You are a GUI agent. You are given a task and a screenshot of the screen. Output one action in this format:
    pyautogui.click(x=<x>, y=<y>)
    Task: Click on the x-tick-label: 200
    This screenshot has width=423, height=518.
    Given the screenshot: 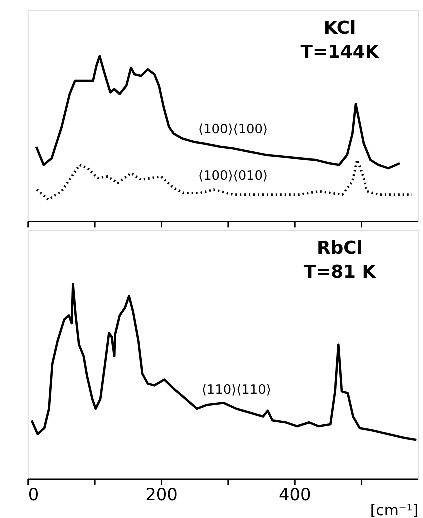 What is the action you would take?
    pyautogui.click(x=162, y=494)
    